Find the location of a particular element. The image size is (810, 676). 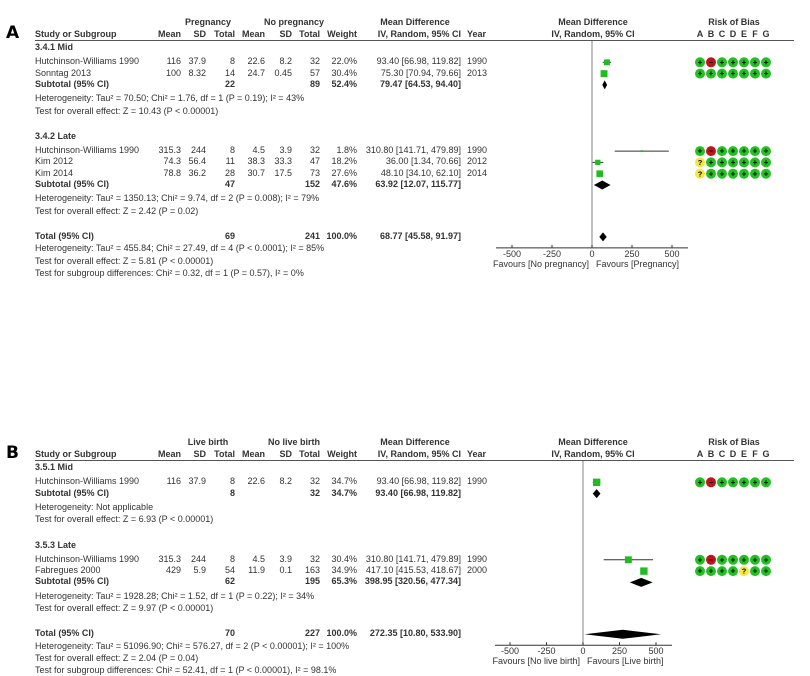

study-year: 2013 is located at coordinates (477, 72).